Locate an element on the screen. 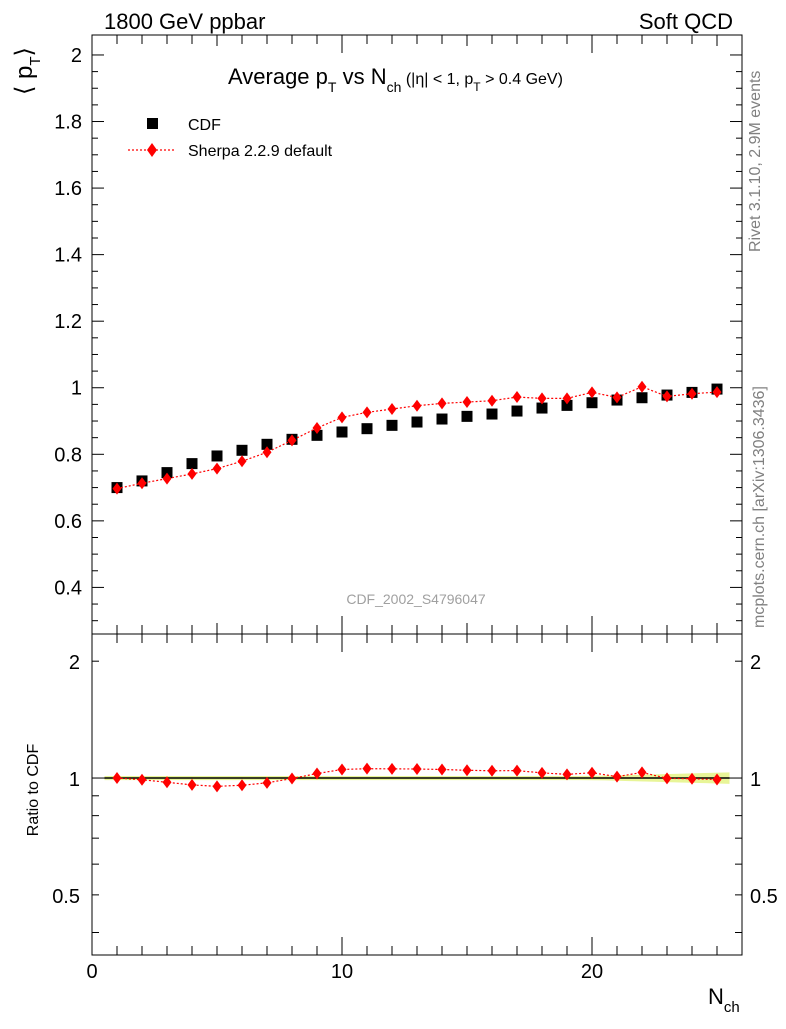 The height and width of the screenshot is (1029, 786). x-tick-label: 20 is located at coordinates (592, 972).